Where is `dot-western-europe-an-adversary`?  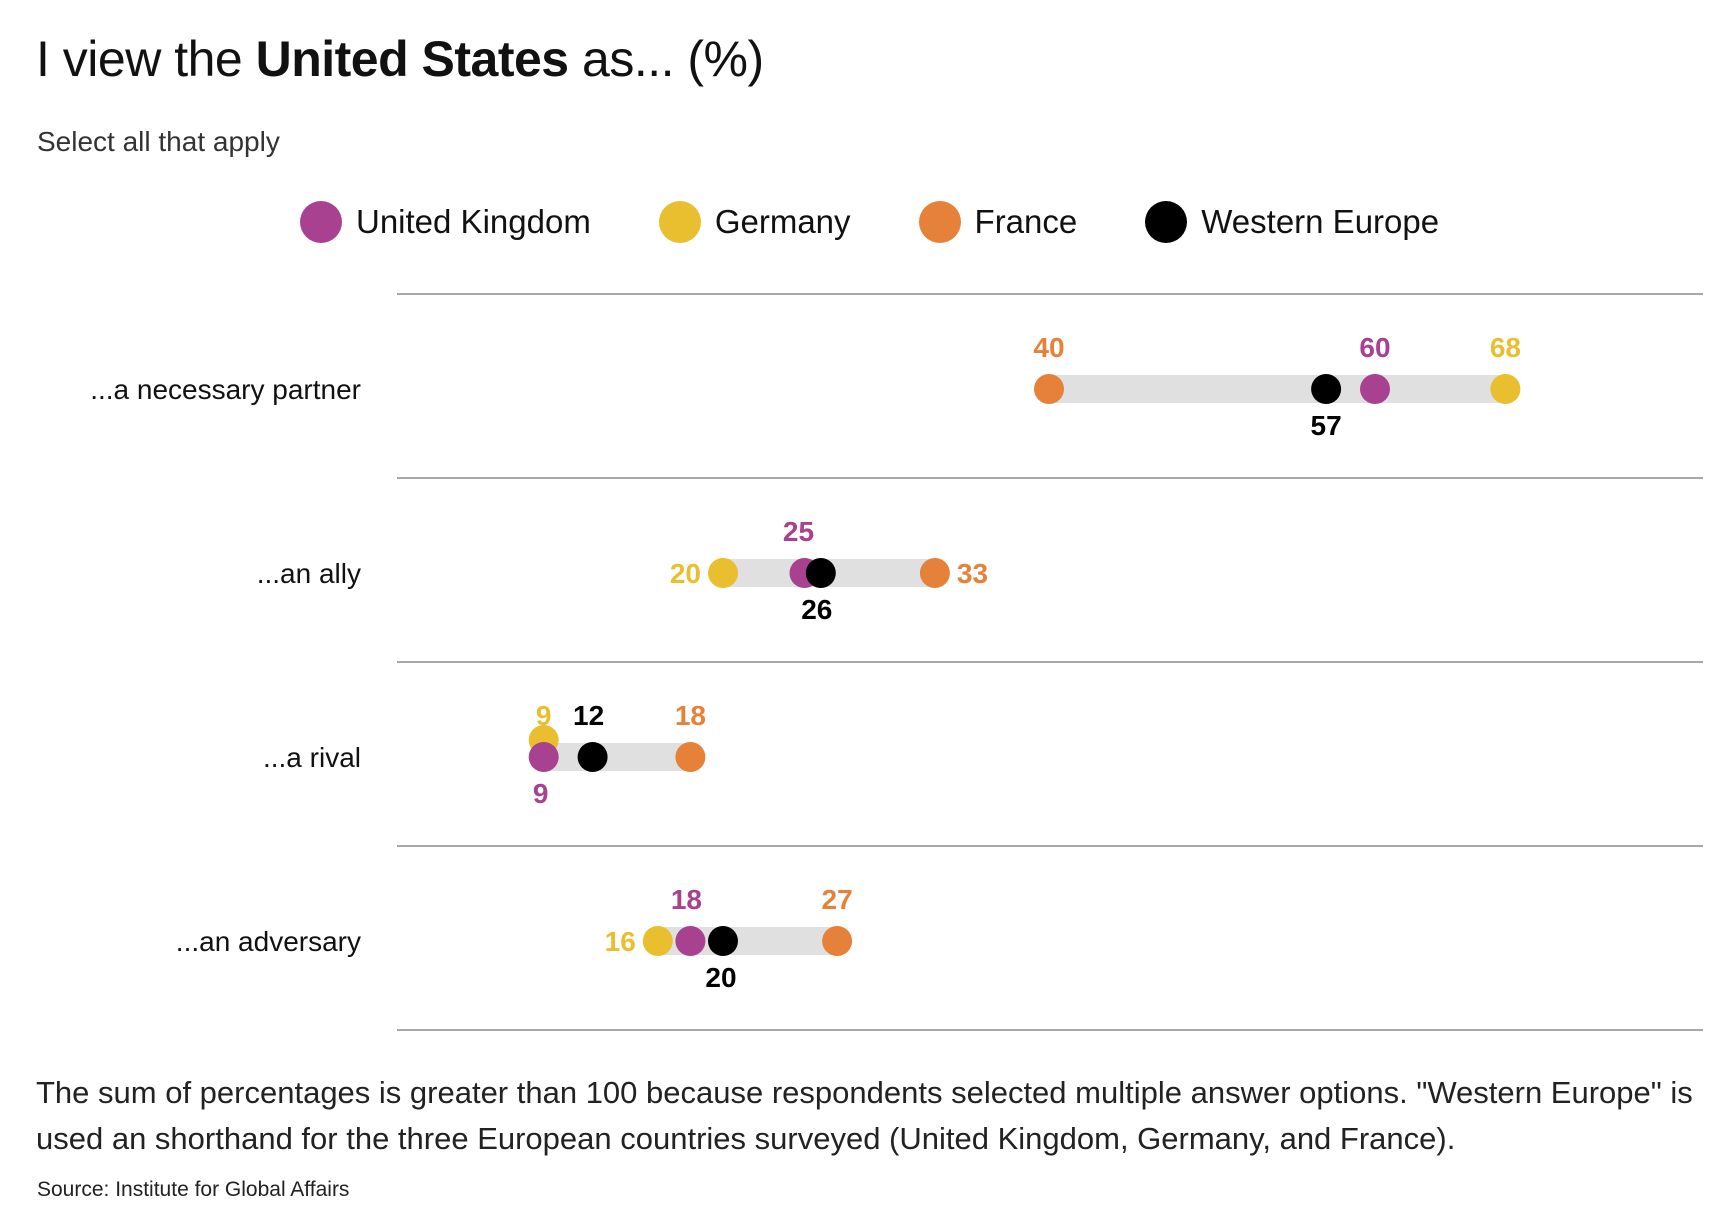
dot-western-europe-an-adversary is located at coordinates (723, 941).